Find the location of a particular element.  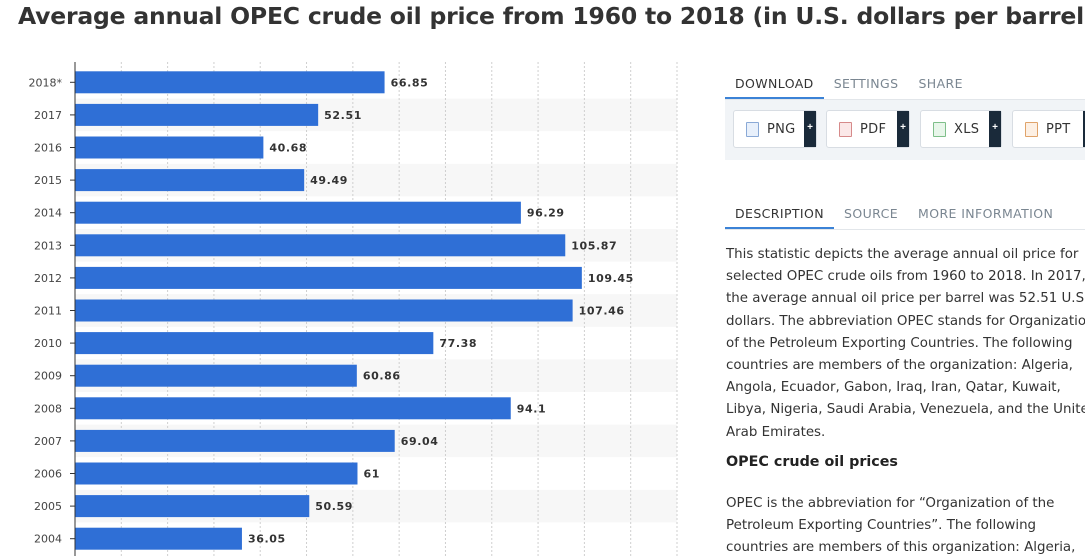

y-tick-label: 2015 is located at coordinates (48, 180).